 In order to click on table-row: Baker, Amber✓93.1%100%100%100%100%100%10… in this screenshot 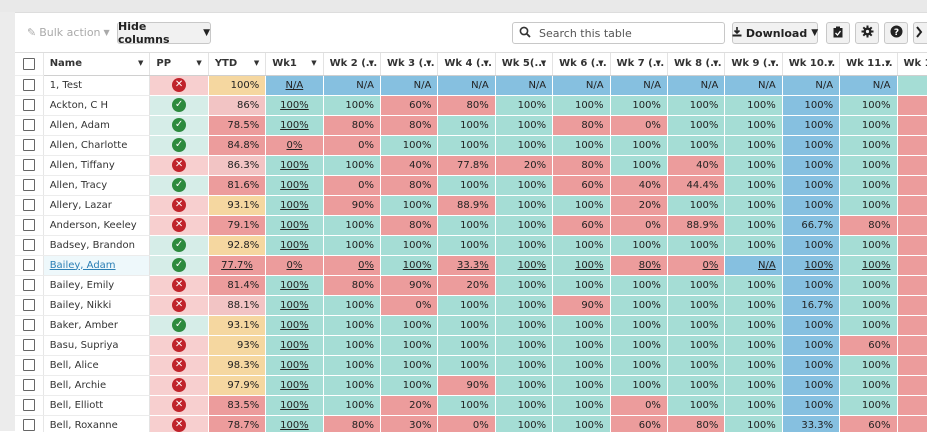, I will do `click(471, 325)`.